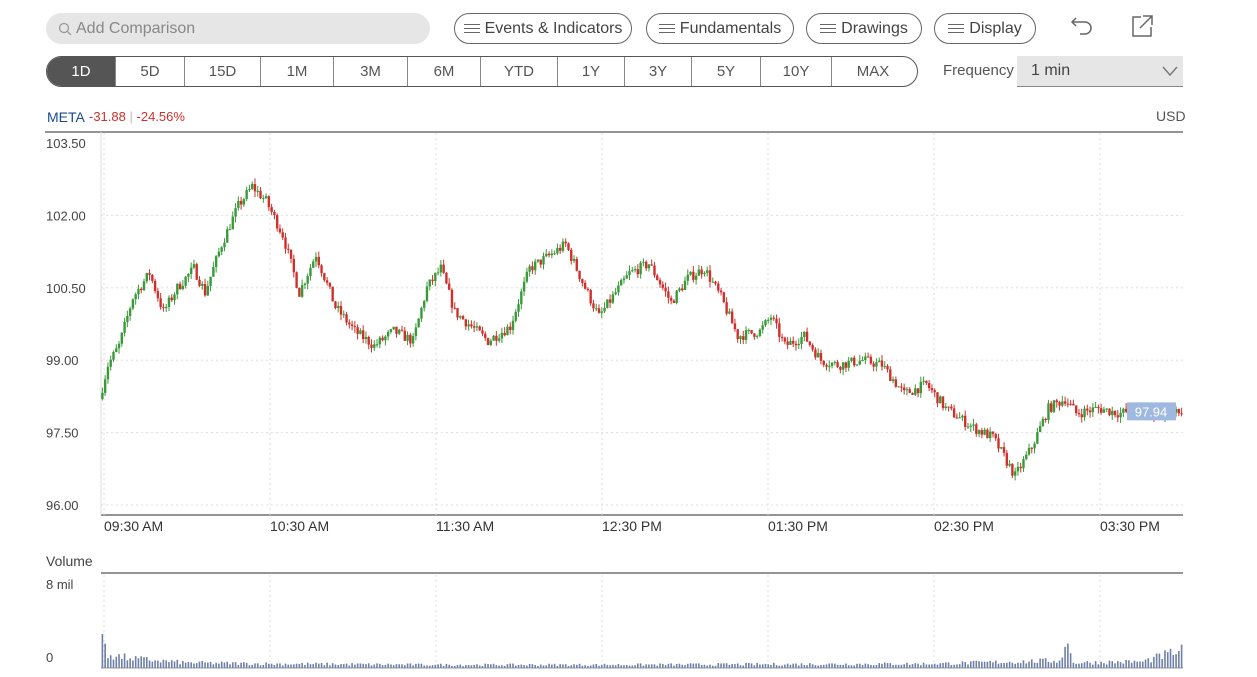 The image size is (1257, 677). What do you see at coordinates (1100, 71) in the screenshot?
I see `frequency-select: 1 min` at bounding box center [1100, 71].